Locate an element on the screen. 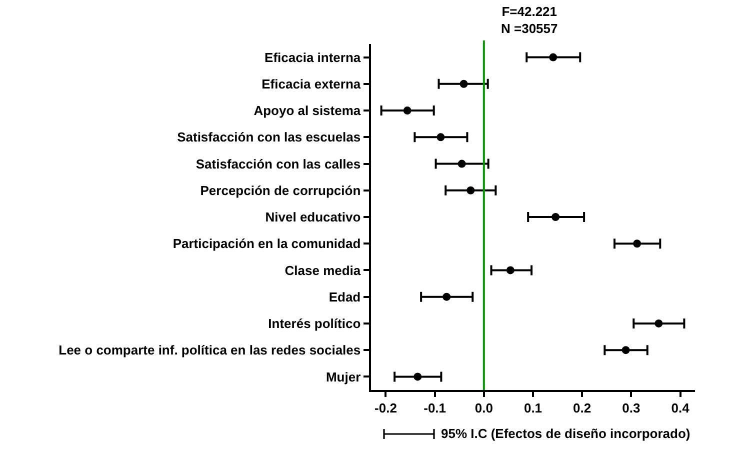 This screenshot has height=458, width=729. text: 95% I.C (Efectos de diseño incorporado) is located at coordinates (565, 433).